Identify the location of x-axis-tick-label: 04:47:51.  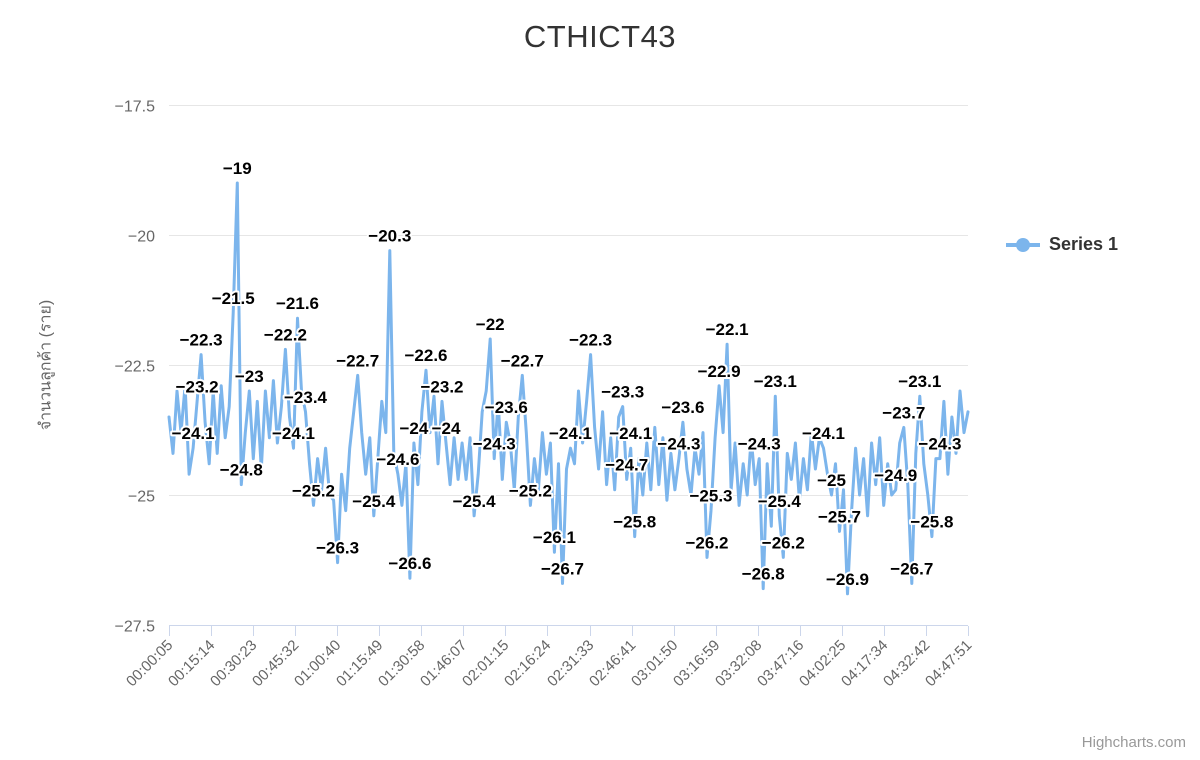
(948, 663).